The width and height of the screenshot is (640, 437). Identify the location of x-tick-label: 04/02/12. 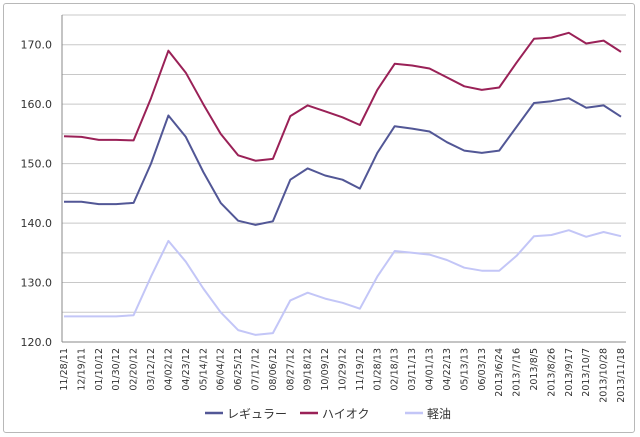
(168, 369).